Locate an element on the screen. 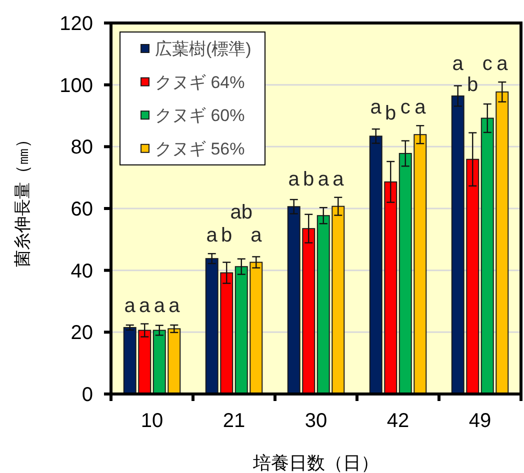  y-tick-label: 100 is located at coordinates (76, 85).